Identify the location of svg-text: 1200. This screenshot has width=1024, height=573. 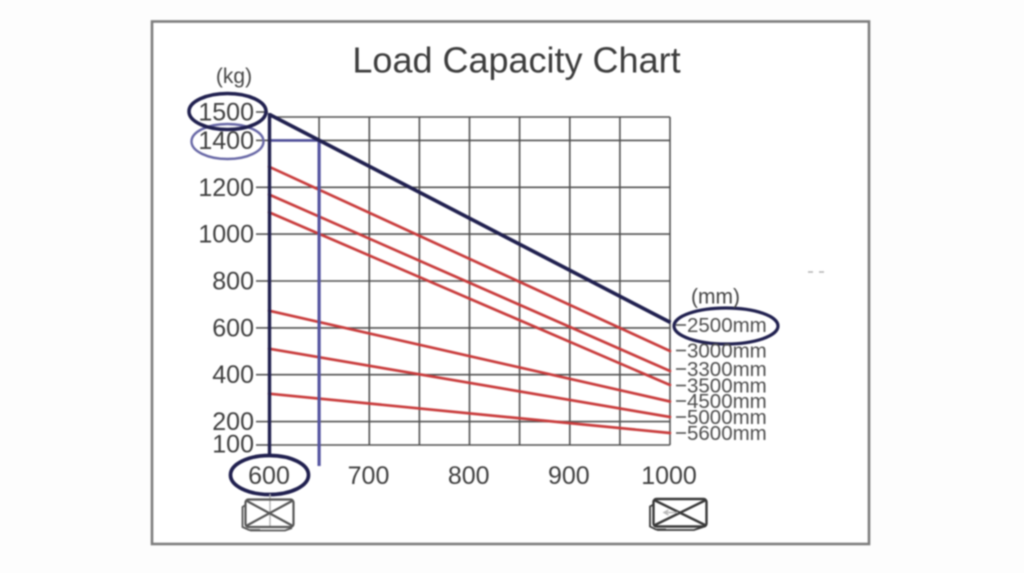
(226, 188).